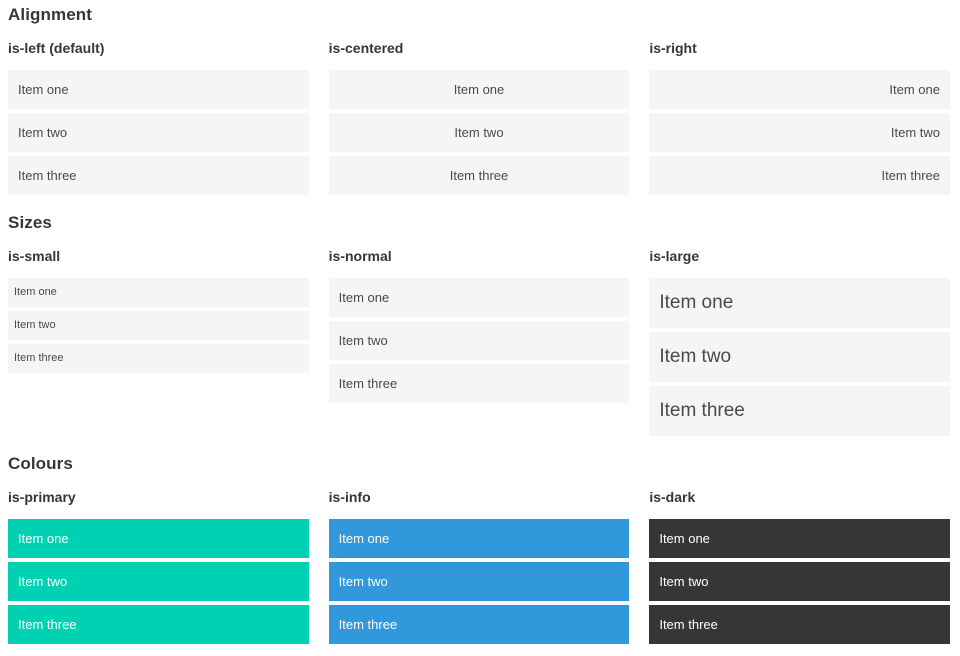  Describe the element at coordinates (50, 14) in the screenshot. I see `section-title: Alignment` at that location.